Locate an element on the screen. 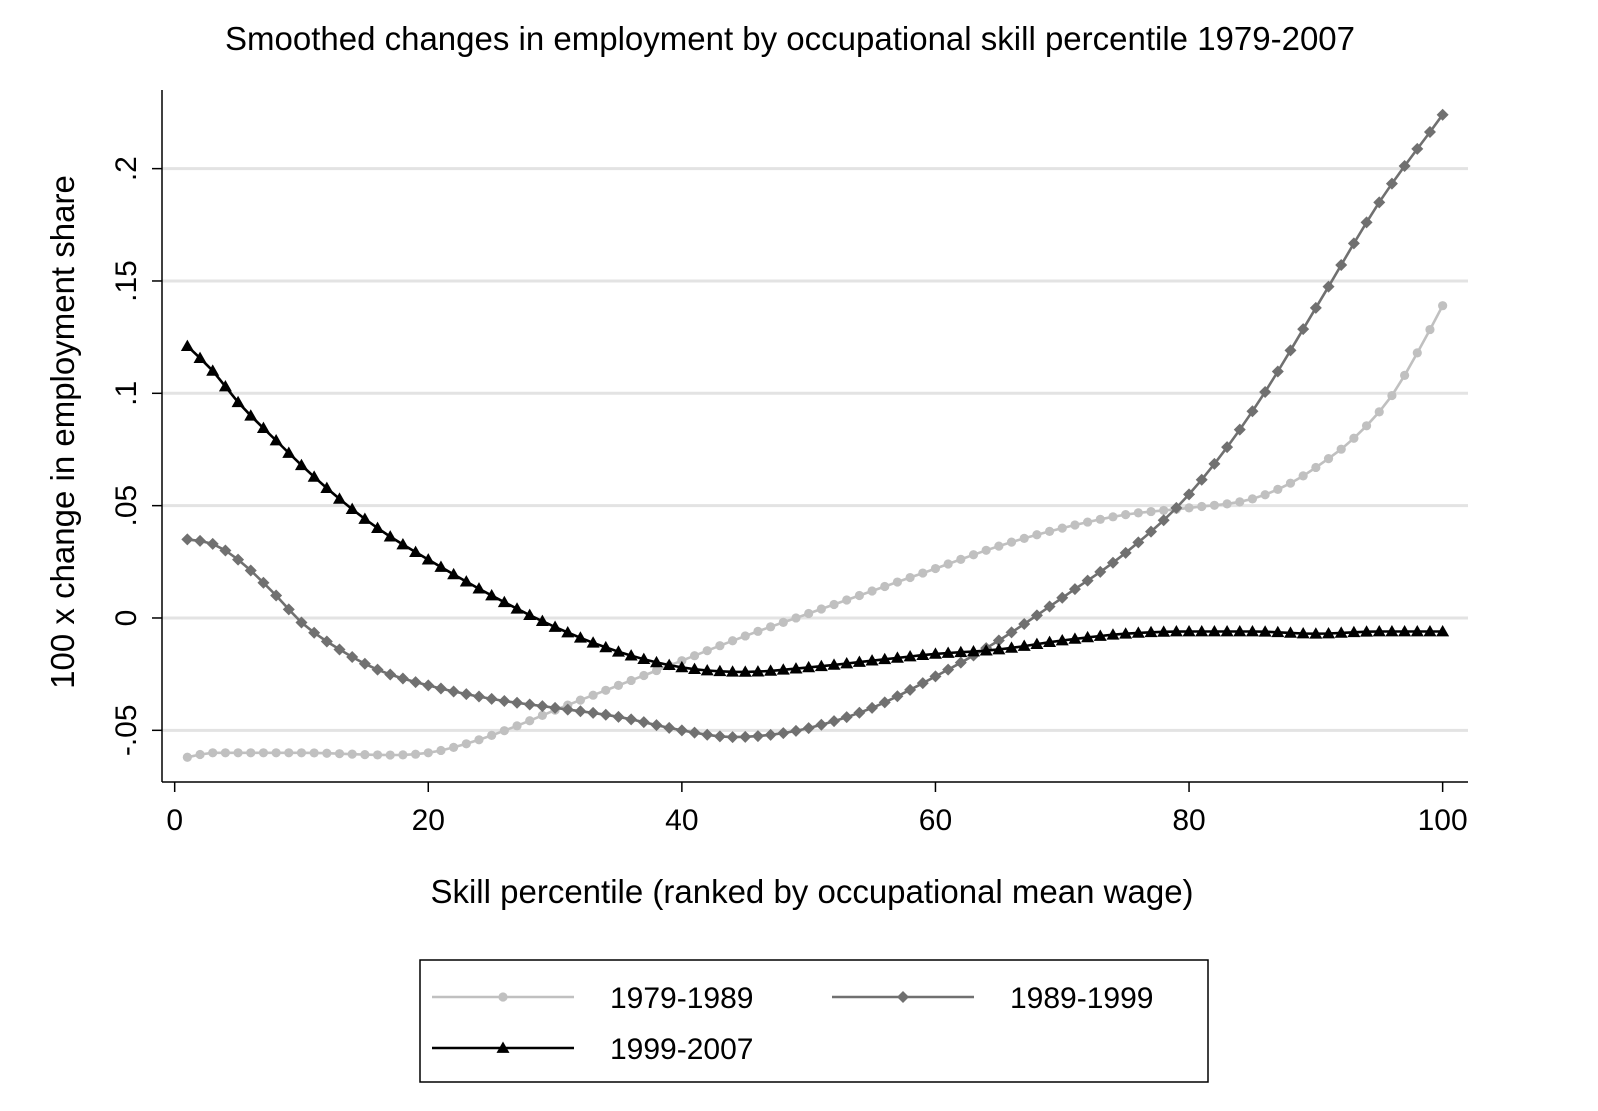 This screenshot has height=1111, width=1598. x-tick-label: 0 is located at coordinates (174, 820).